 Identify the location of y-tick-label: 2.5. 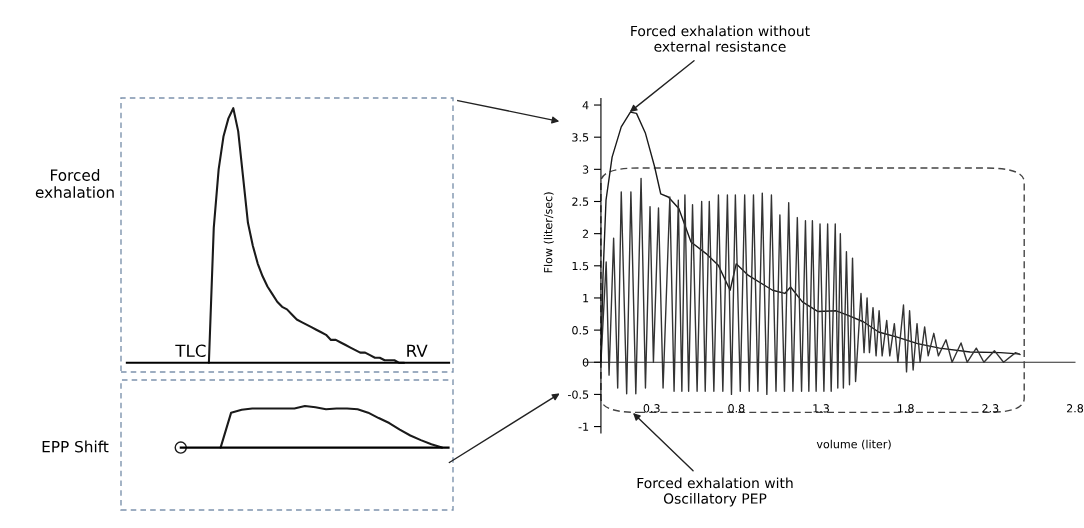
(580, 201).